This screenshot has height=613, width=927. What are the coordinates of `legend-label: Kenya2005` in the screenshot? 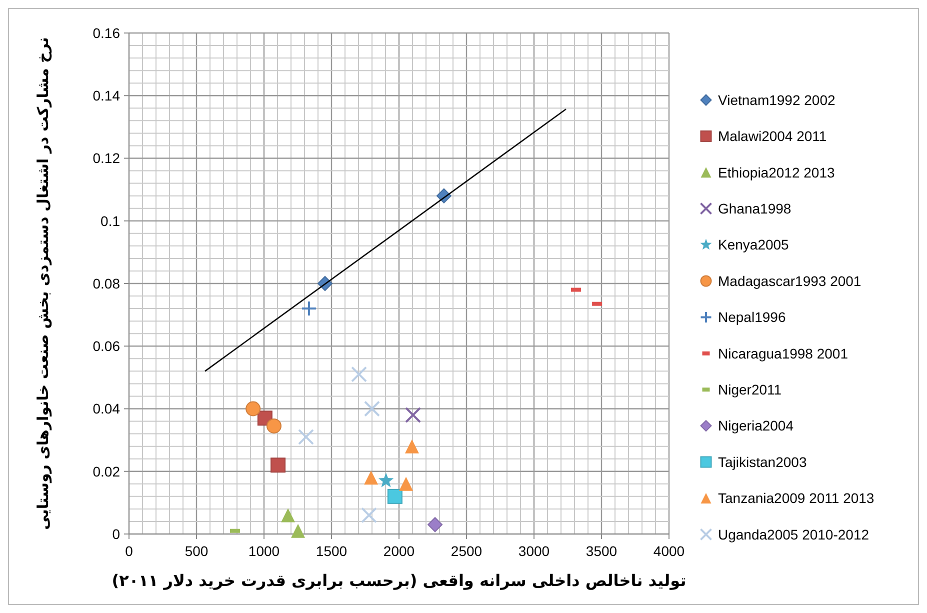 It's located at (754, 244).